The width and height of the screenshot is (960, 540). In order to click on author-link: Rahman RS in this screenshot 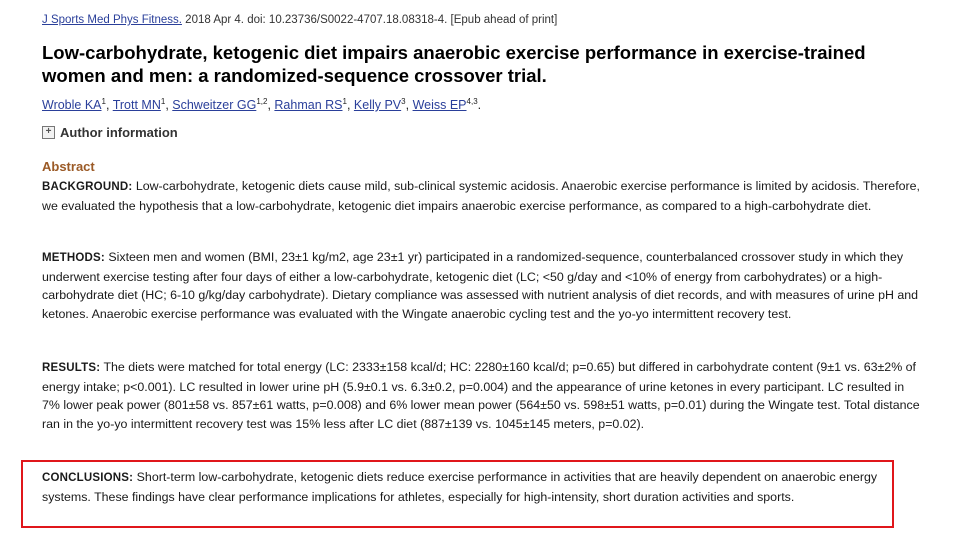, I will do `click(308, 105)`.